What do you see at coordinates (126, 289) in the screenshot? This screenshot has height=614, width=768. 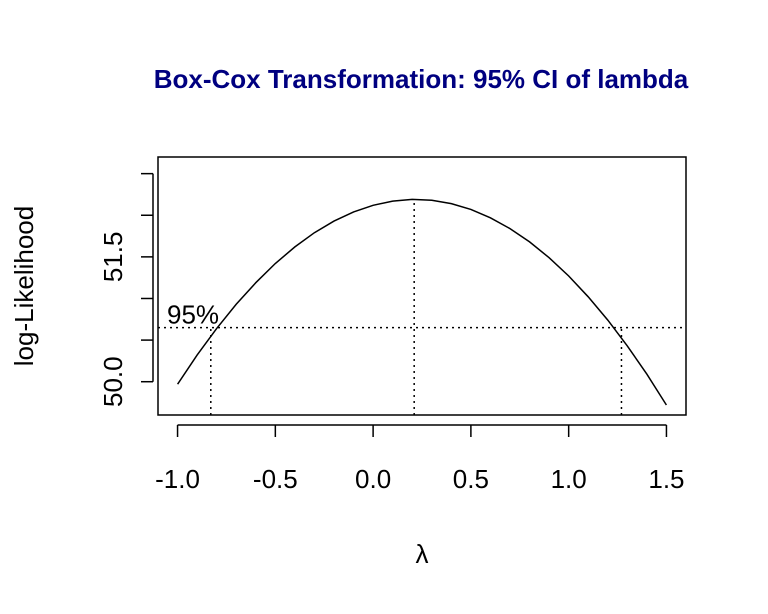 I see `y-axis: 50.0 51.5` at bounding box center [126, 289].